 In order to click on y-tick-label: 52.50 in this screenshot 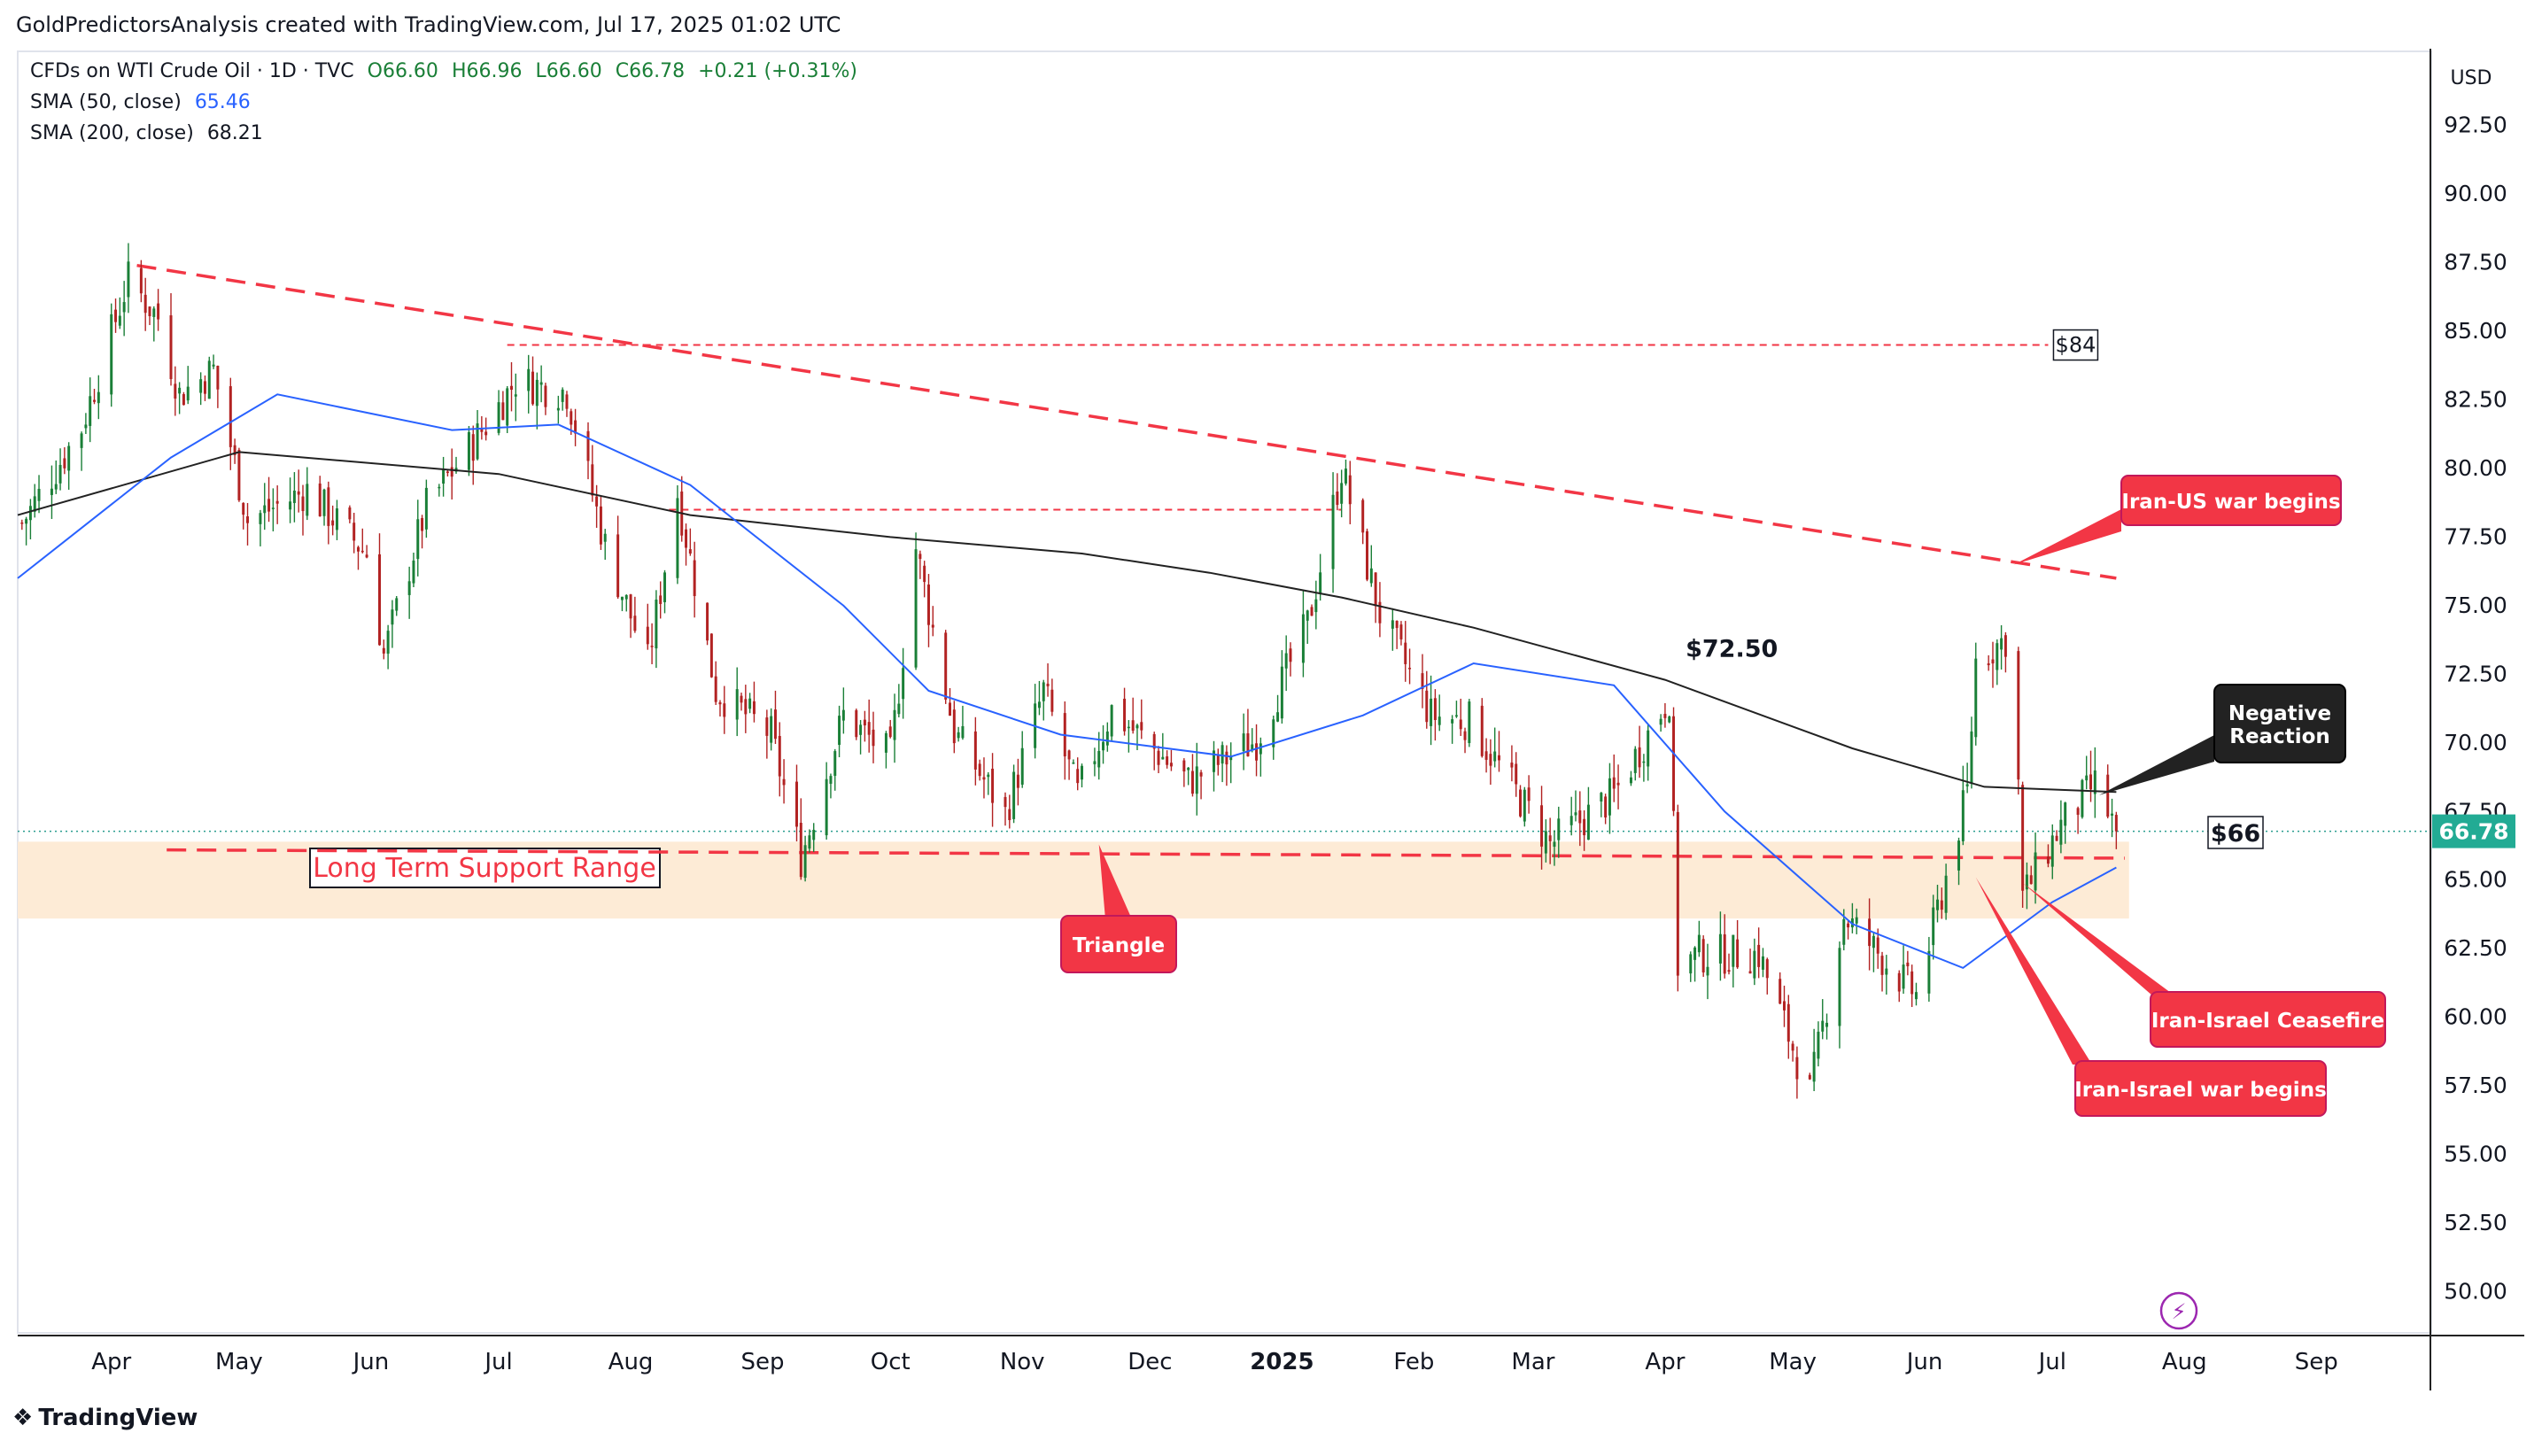, I will do `click(2475, 1222)`.